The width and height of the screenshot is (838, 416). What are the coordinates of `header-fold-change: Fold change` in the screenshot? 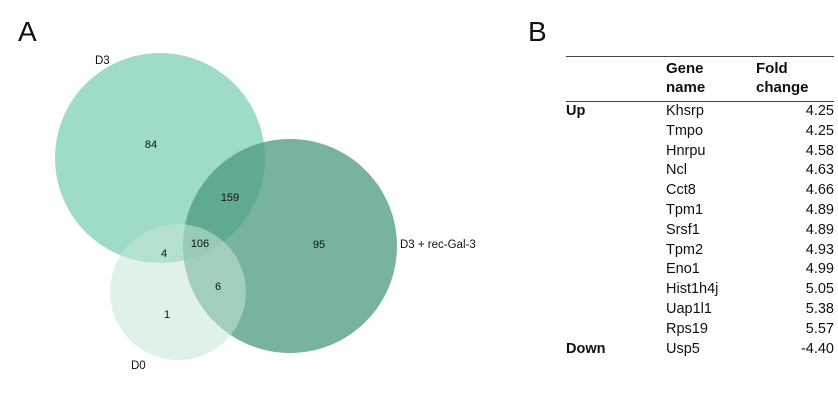 It's located at (782, 78).